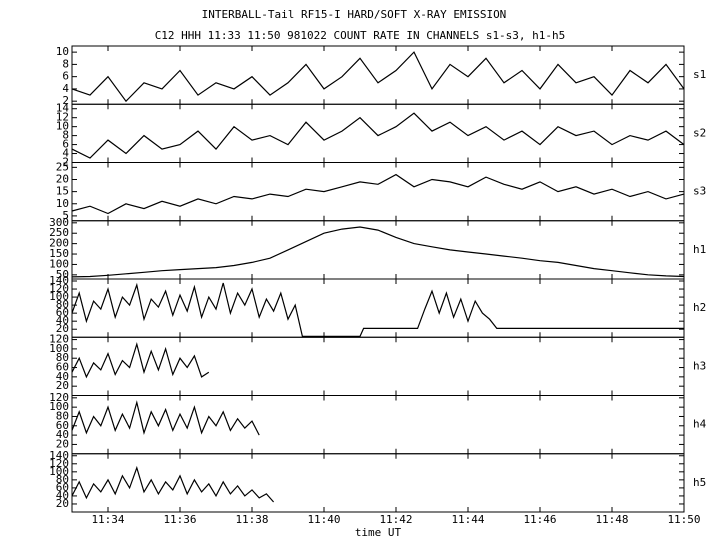  I want to click on y-tick-label: 300, so click(59, 222).